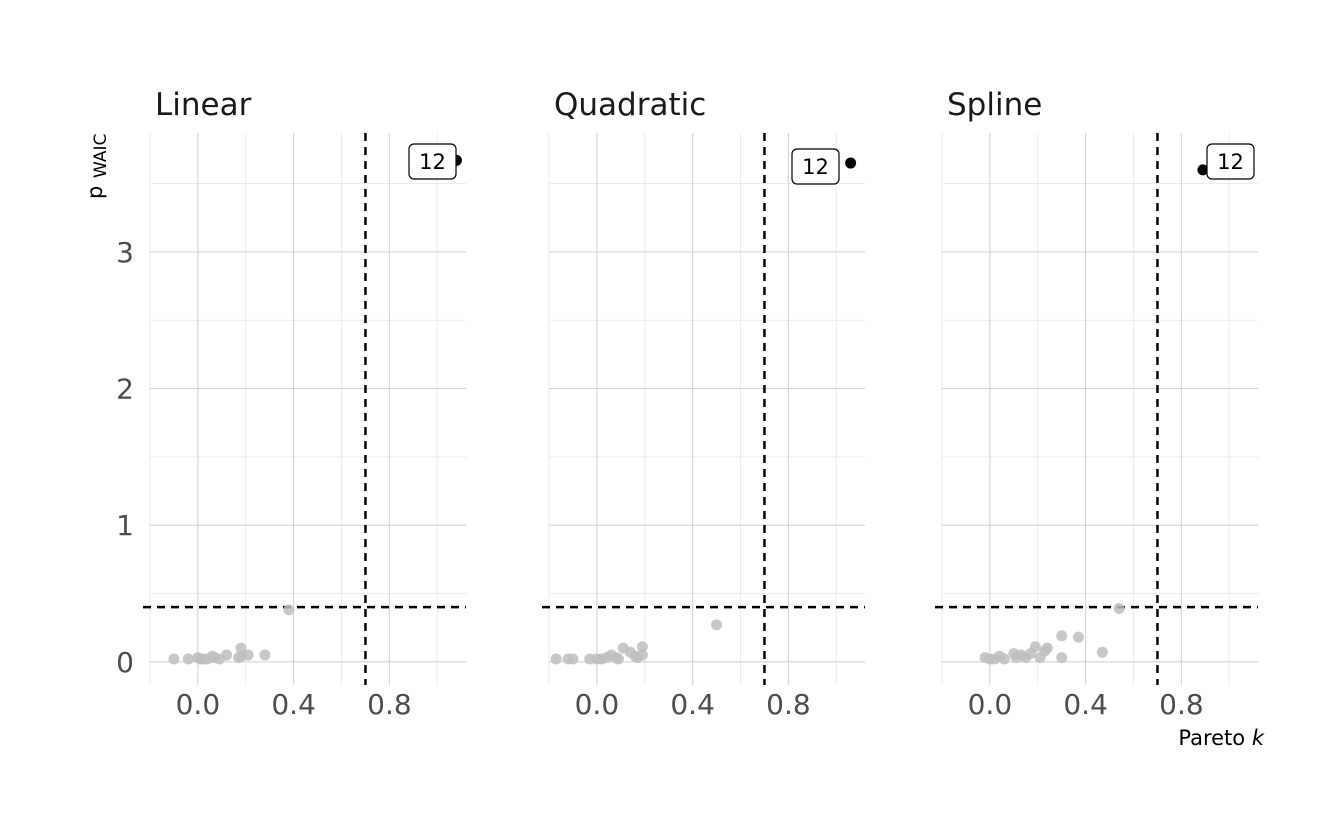 Image resolution: width=1344 pixels, height=830 pixels. I want to click on y-axis-title-main: p, so click(95, 192).